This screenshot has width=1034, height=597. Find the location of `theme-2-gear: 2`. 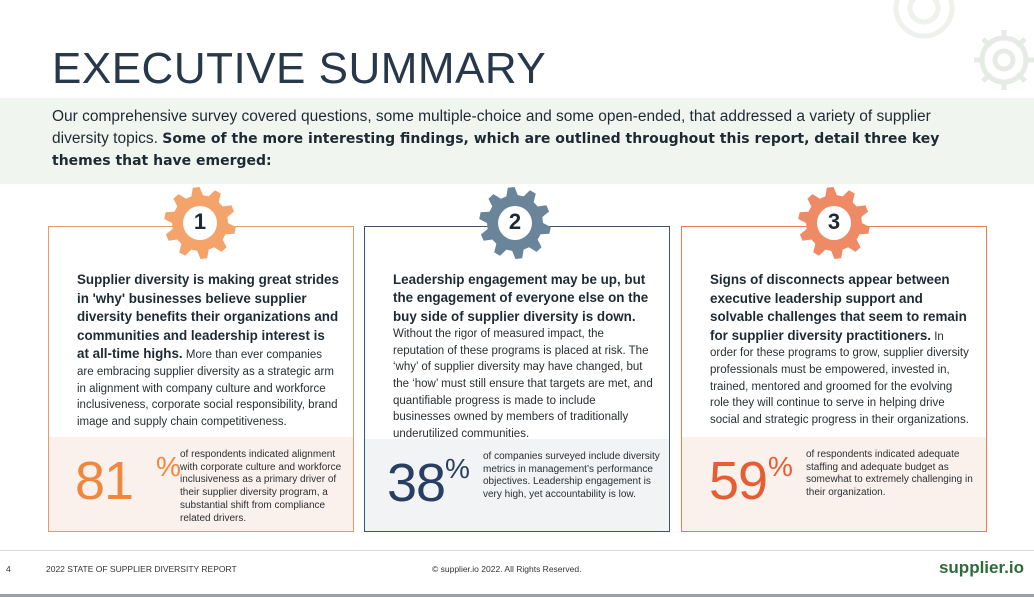

theme-2-gear: 2 is located at coordinates (515, 223).